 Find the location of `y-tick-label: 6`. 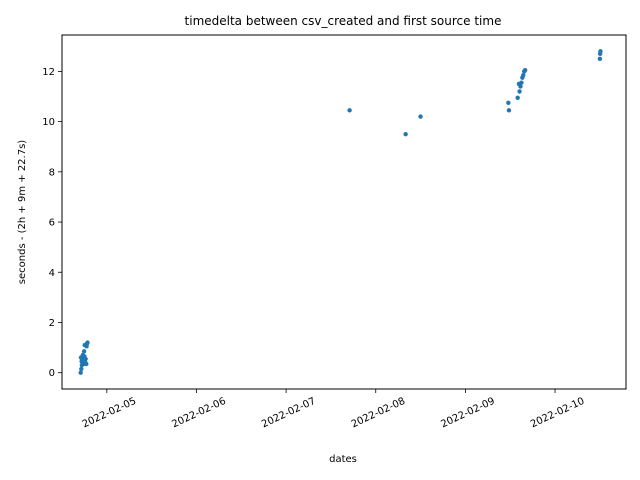

y-tick-label: 6 is located at coordinates (52, 223).